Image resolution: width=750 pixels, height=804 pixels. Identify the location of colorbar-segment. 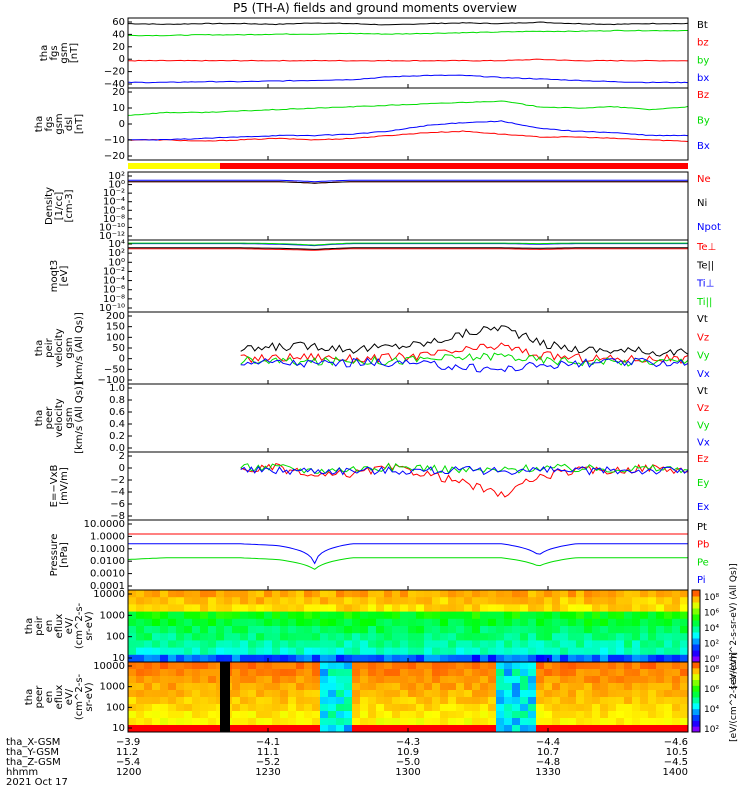
(696, 682).